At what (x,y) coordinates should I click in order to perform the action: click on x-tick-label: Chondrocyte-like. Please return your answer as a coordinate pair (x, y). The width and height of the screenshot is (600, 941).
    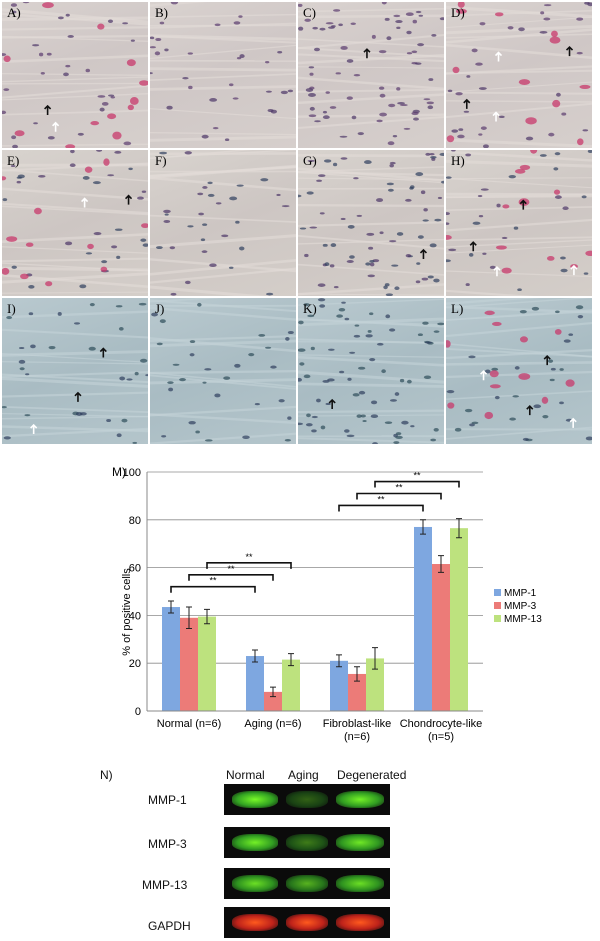
    Looking at the image, I should click on (441, 724).